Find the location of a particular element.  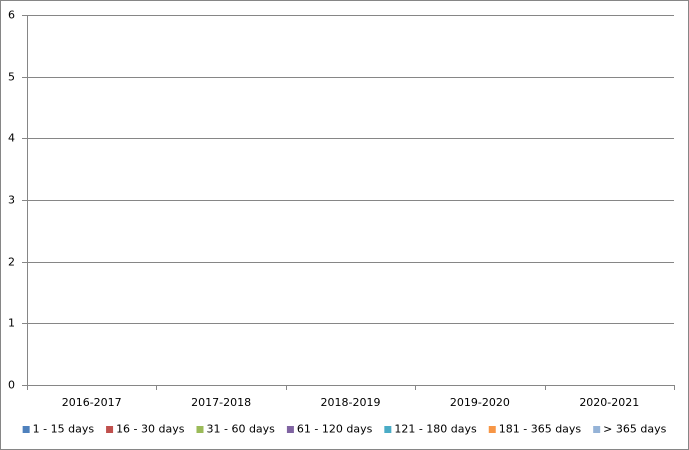

y-tick-label: 6 is located at coordinates (11, 15).